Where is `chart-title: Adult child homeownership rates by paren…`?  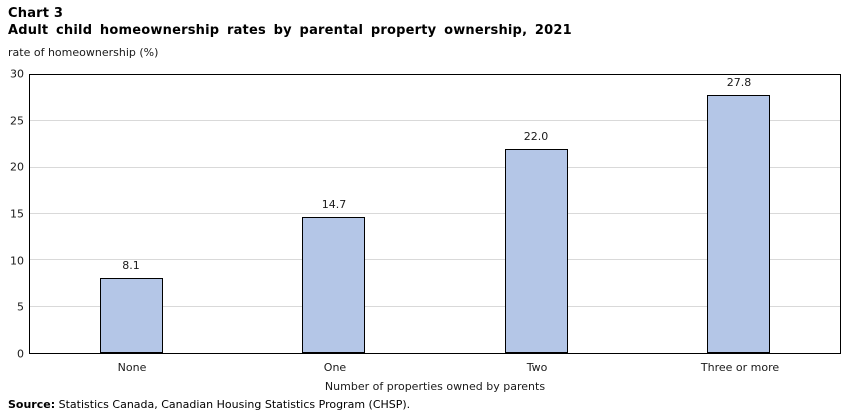 chart-title: Adult child homeownership rates by paren… is located at coordinates (290, 30).